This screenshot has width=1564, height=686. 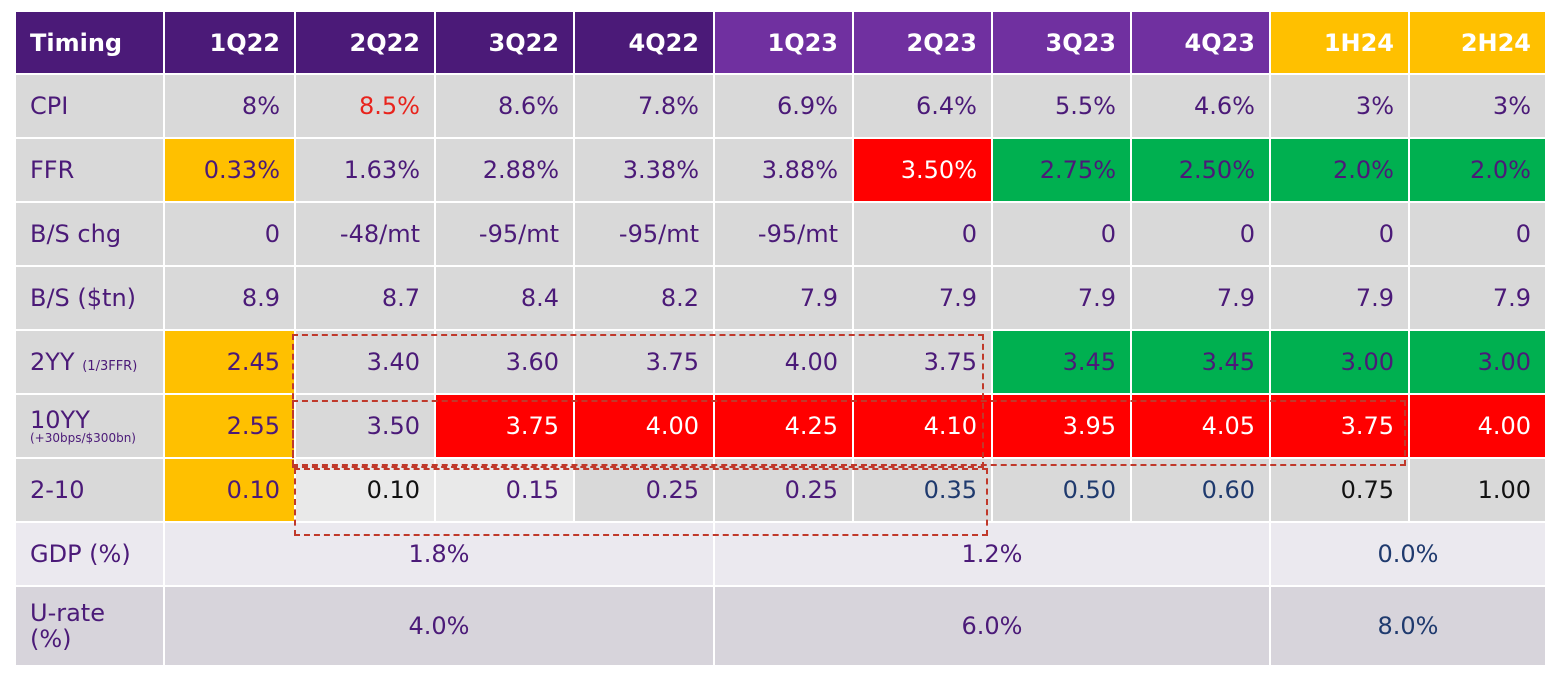 I want to click on cpi-cell: 8%, so click(x=229, y=106).